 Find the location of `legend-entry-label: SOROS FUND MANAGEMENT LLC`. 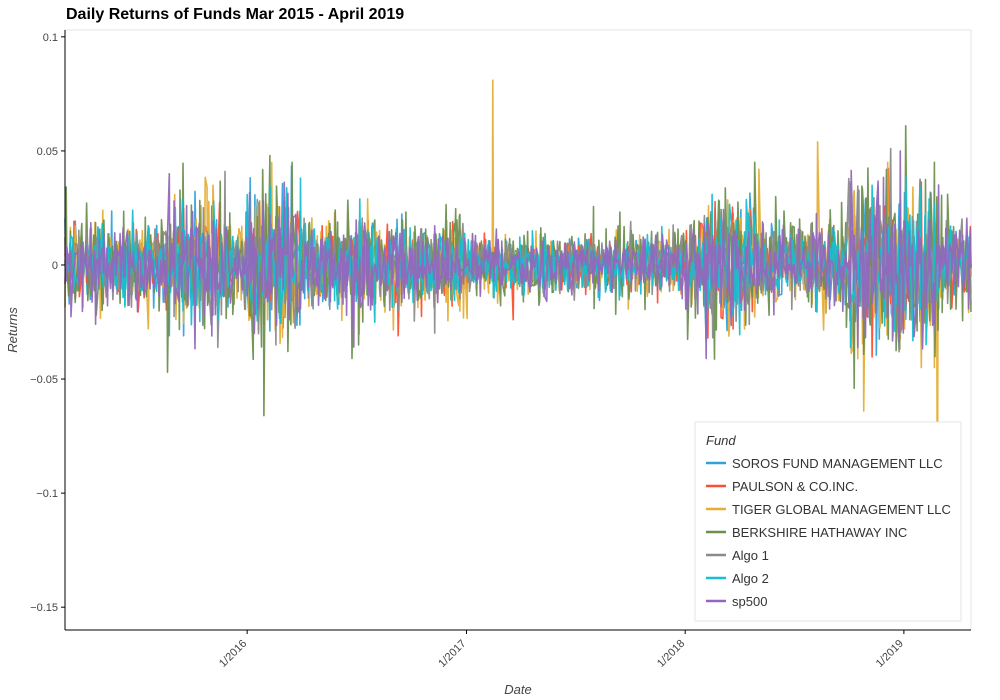

legend-entry-label: SOROS FUND MANAGEMENT LLC is located at coordinates (837, 463).